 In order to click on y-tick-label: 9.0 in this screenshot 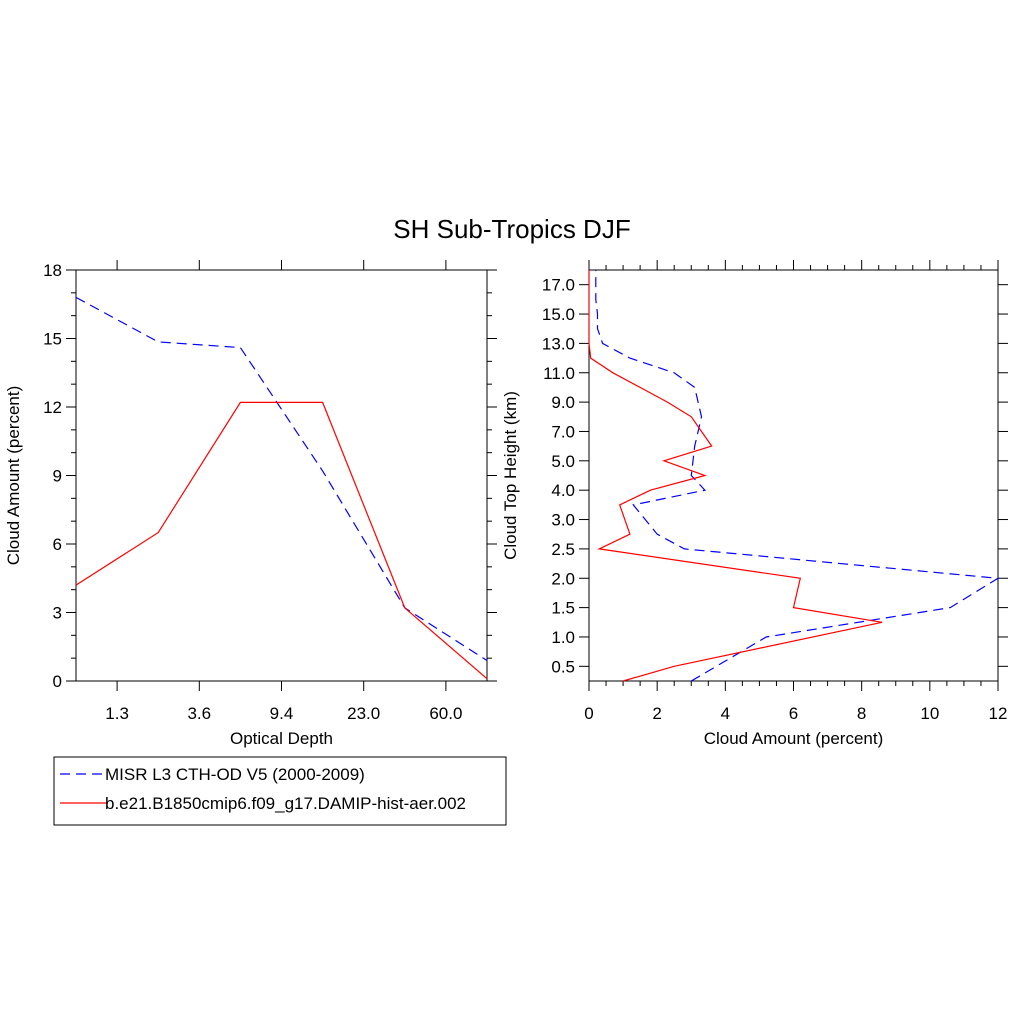, I will do `click(563, 402)`.